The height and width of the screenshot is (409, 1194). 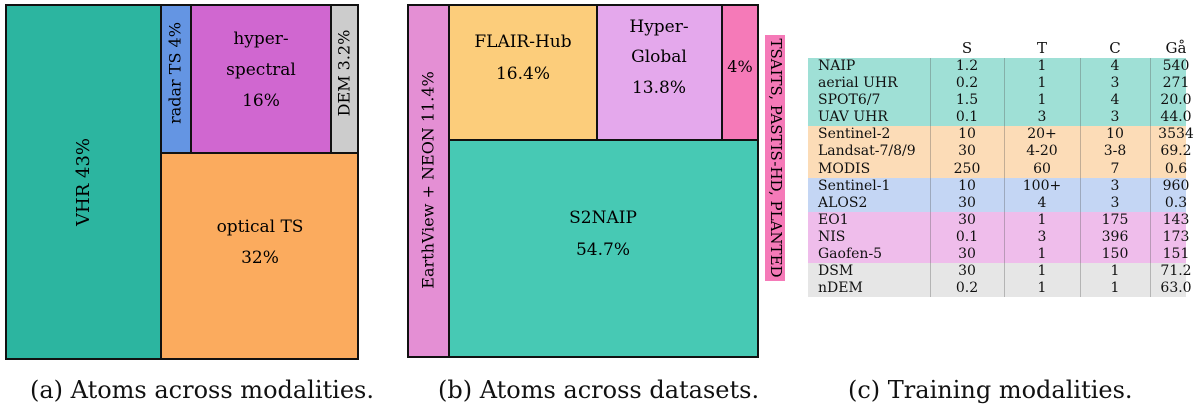 I want to click on cell-name: aerial UHR, so click(x=858, y=83).